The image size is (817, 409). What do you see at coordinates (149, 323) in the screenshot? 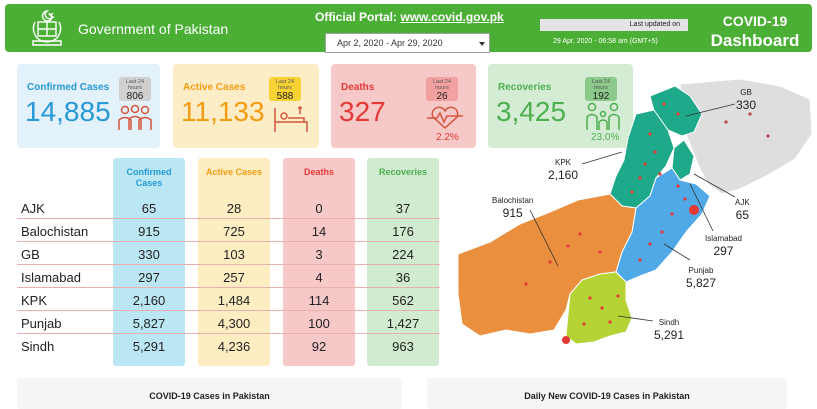
I see `confirmed-cell: 5,827` at bounding box center [149, 323].